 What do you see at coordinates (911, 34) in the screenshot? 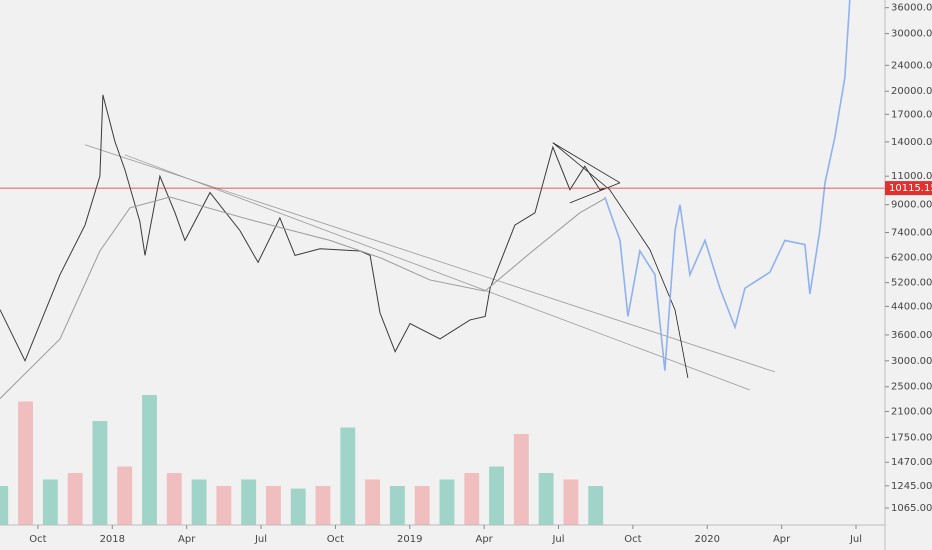
I see `y-tick-label: 30000.00` at bounding box center [911, 34].